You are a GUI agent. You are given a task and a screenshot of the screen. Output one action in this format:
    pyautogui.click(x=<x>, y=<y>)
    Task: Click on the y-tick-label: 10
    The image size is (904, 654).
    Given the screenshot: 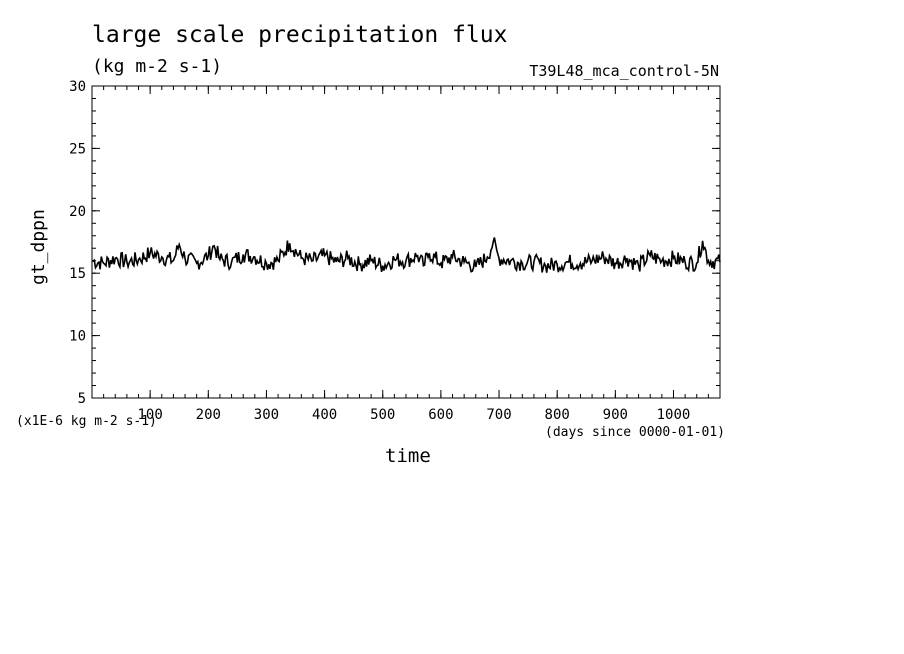 What is the action you would take?
    pyautogui.click(x=77, y=337)
    